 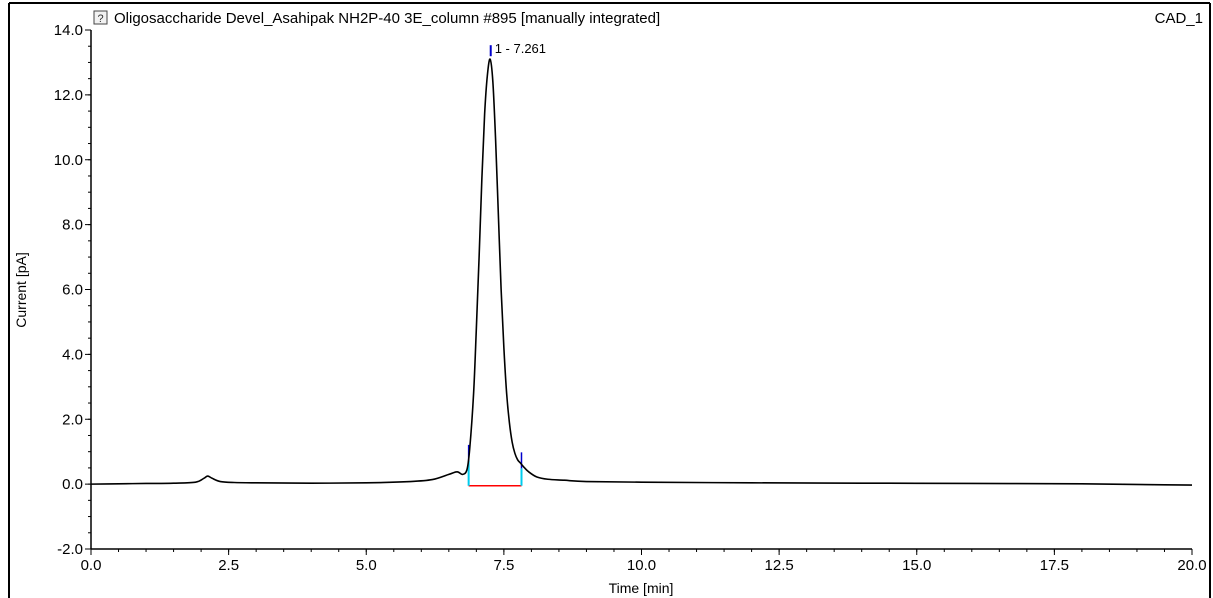 I want to click on y-tick-label: 4.0, so click(x=72, y=354).